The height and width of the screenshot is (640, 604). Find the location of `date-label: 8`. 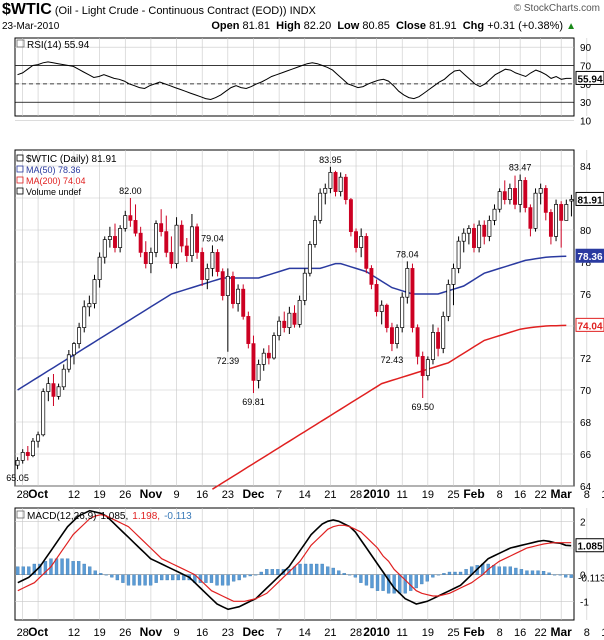

date-label: 8 is located at coordinates (500, 495).